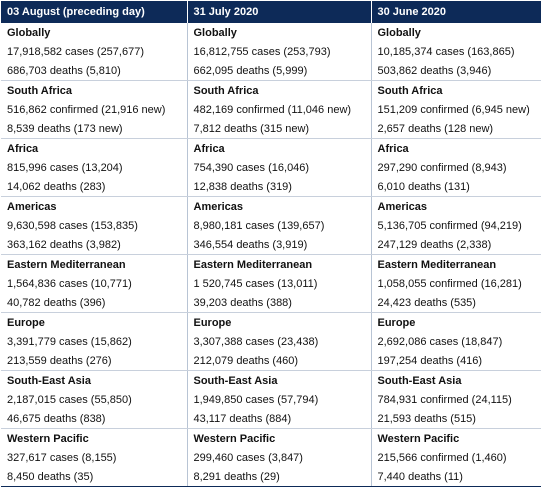 This screenshot has width=544, height=487. Describe the element at coordinates (278, 12) in the screenshot. I see `column-header: 31 July 2020` at that location.